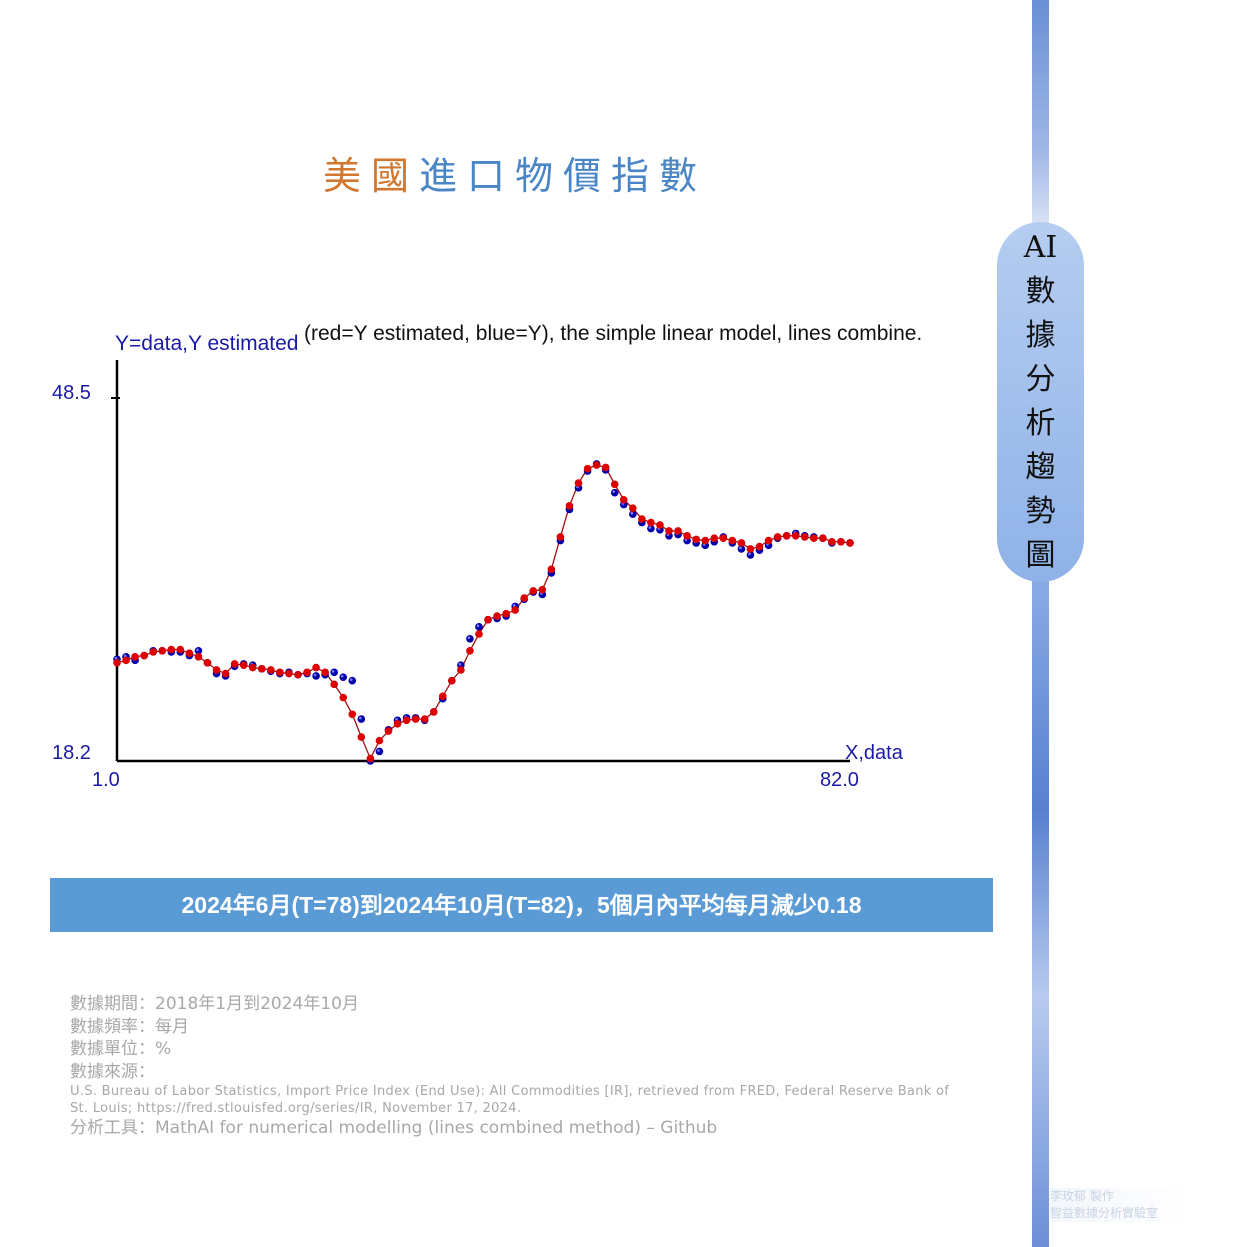 Image resolution: width=1247 pixels, height=1247 pixels. What do you see at coordinates (1040, 511) in the screenshot?
I see `side-label-char: 勢` at bounding box center [1040, 511].